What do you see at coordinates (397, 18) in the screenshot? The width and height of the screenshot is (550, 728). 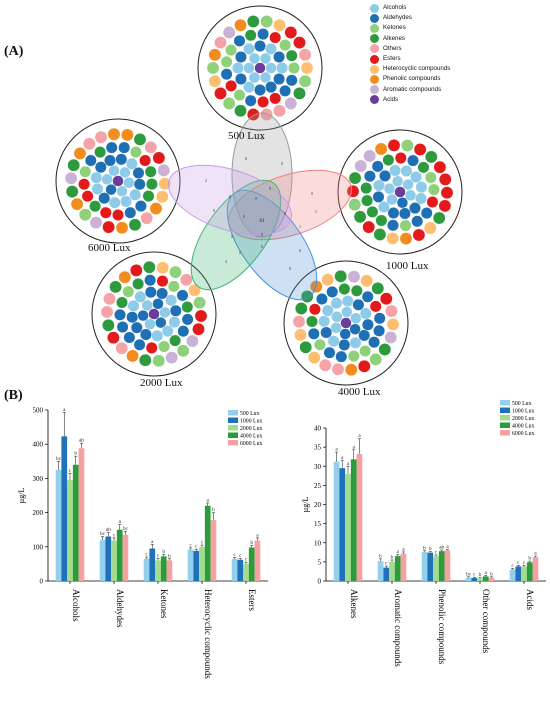 I see `legend-label: Aldehydes` at bounding box center [397, 18].